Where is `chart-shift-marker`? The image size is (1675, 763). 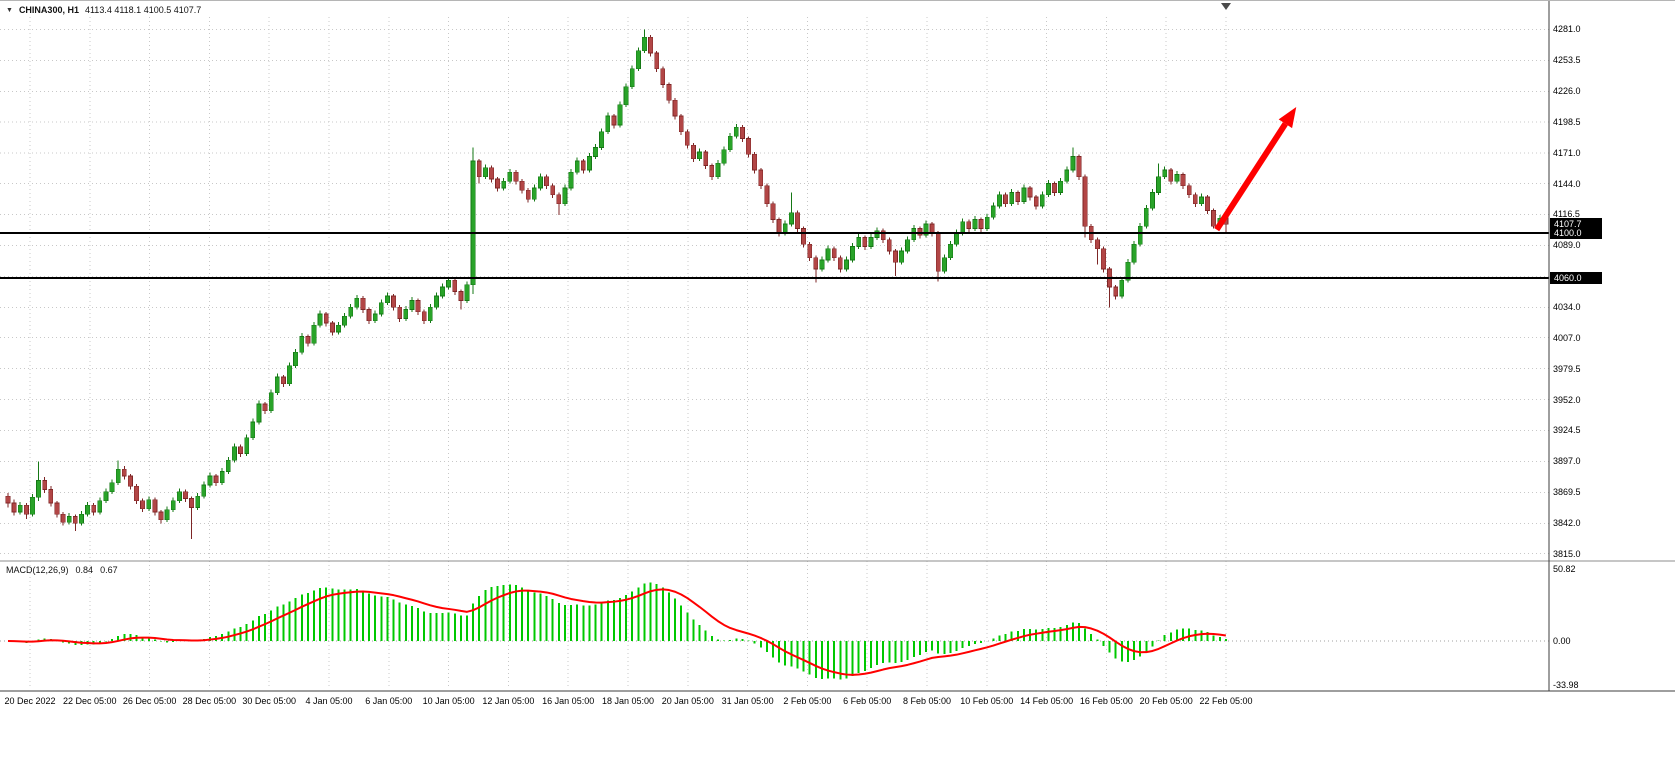
chart-shift-marker is located at coordinates (1226, 6).